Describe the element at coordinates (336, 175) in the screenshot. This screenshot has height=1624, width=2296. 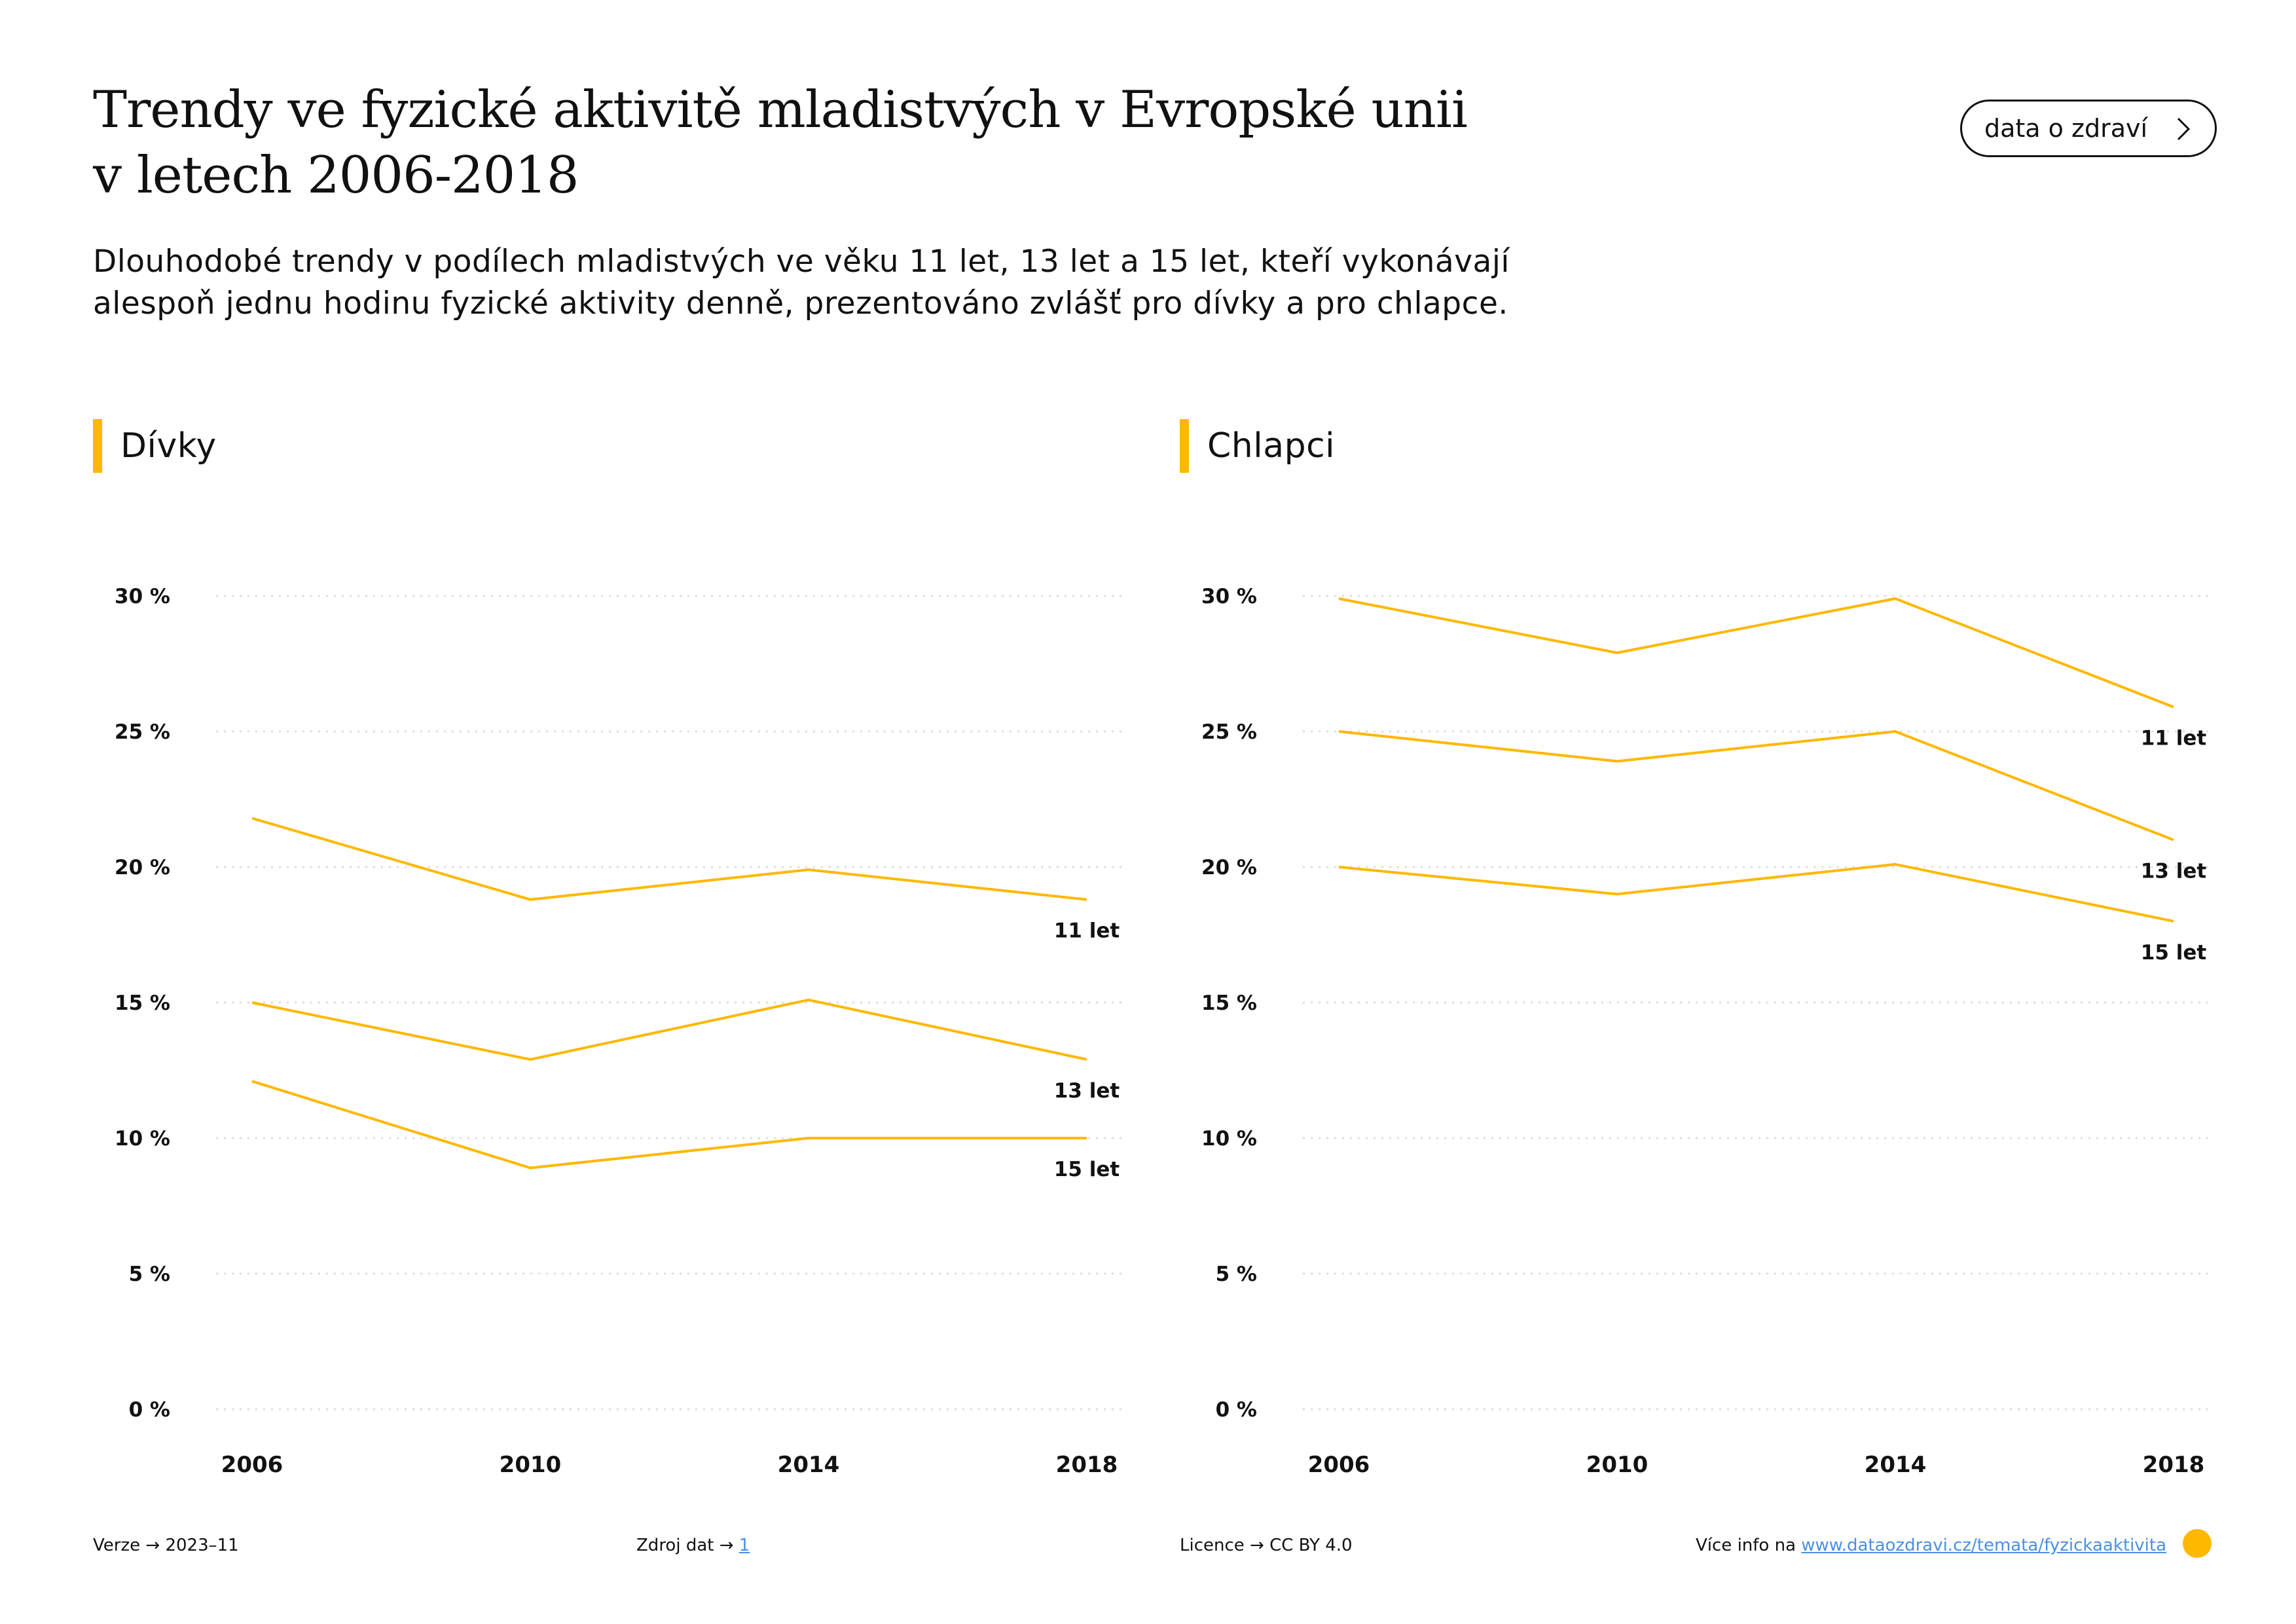
I see `title-line-2: v letech 2006-2018` at that location.